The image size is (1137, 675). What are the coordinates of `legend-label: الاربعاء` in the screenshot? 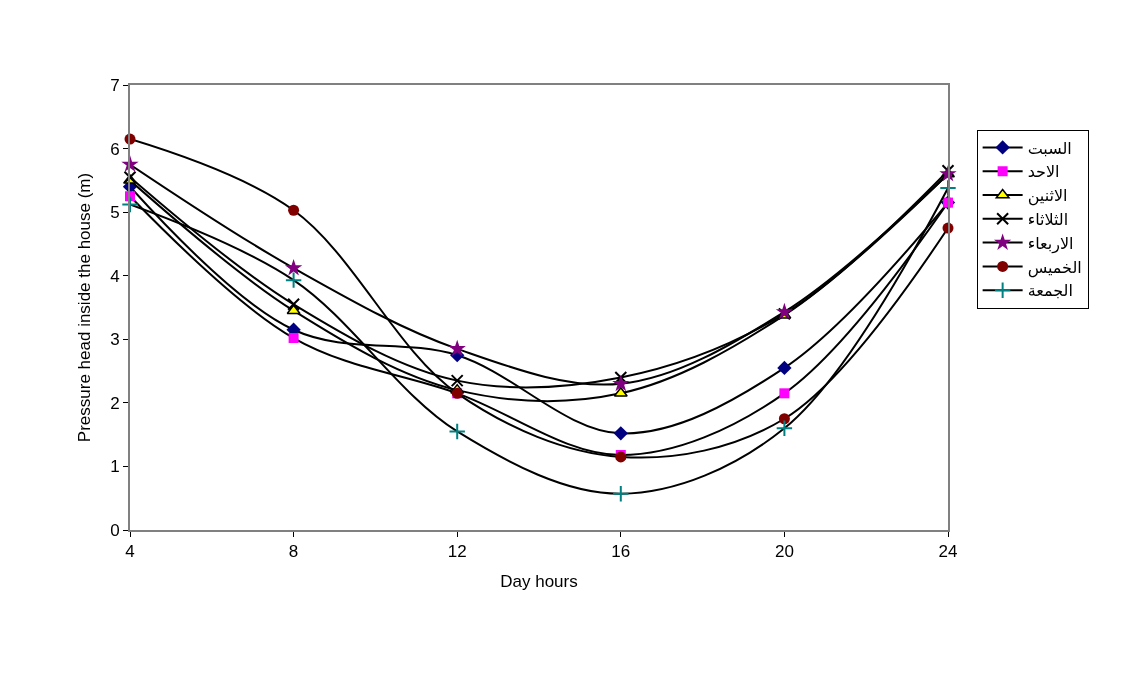 It's located at (1050, 243).